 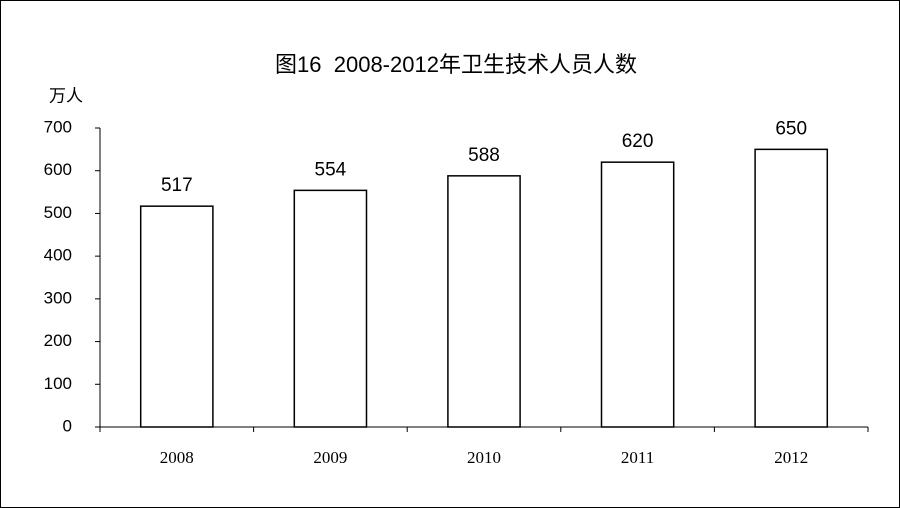 I want to click on y-tick-label: 600, so click(x=58, y=169).